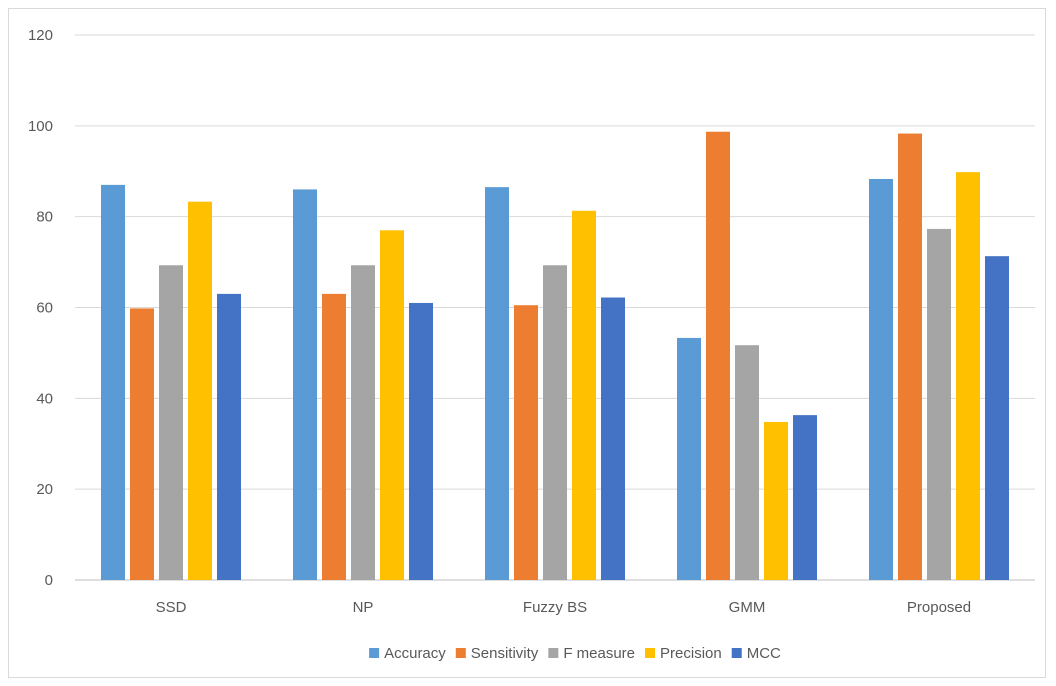  What do you see at coordinates (997, 418) in the screenshot?
I see `bar-mcc-proposed` at bounding box center [997, 418].